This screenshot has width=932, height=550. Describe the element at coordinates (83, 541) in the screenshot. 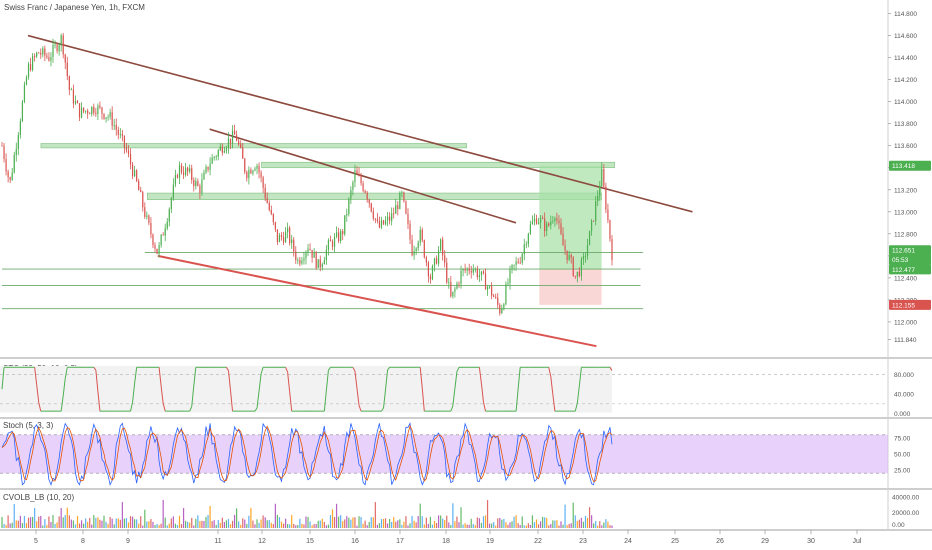

I see `date-tick-label: 8` at that location.